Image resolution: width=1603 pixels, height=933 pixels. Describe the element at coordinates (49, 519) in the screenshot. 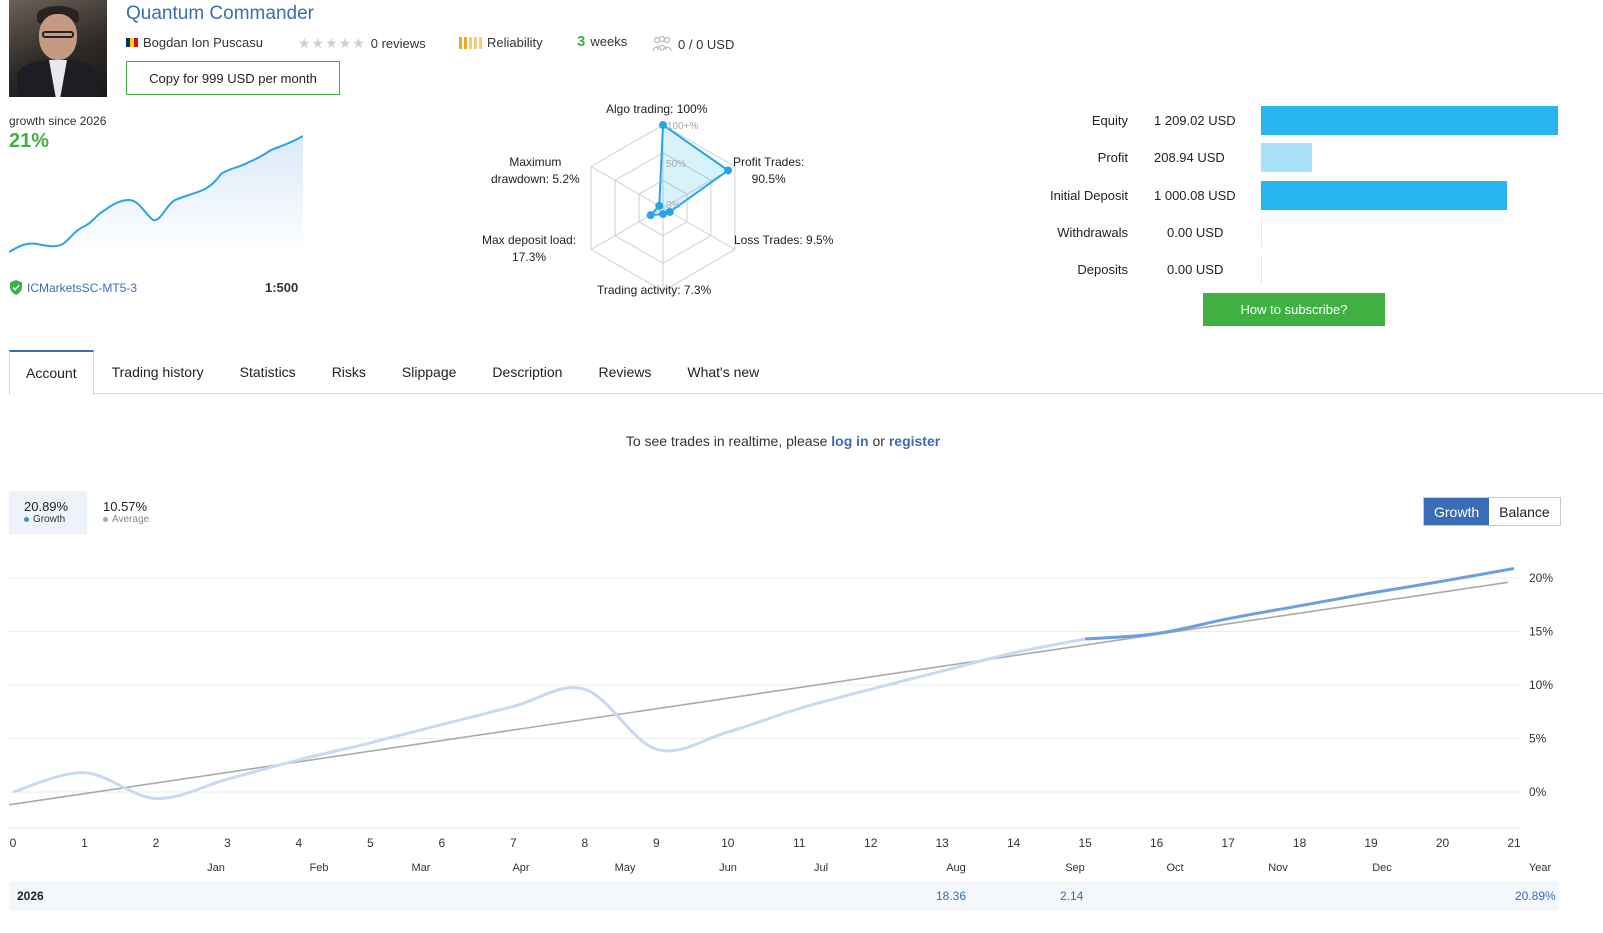

I see `growth-stat-label: Growth` at that location.